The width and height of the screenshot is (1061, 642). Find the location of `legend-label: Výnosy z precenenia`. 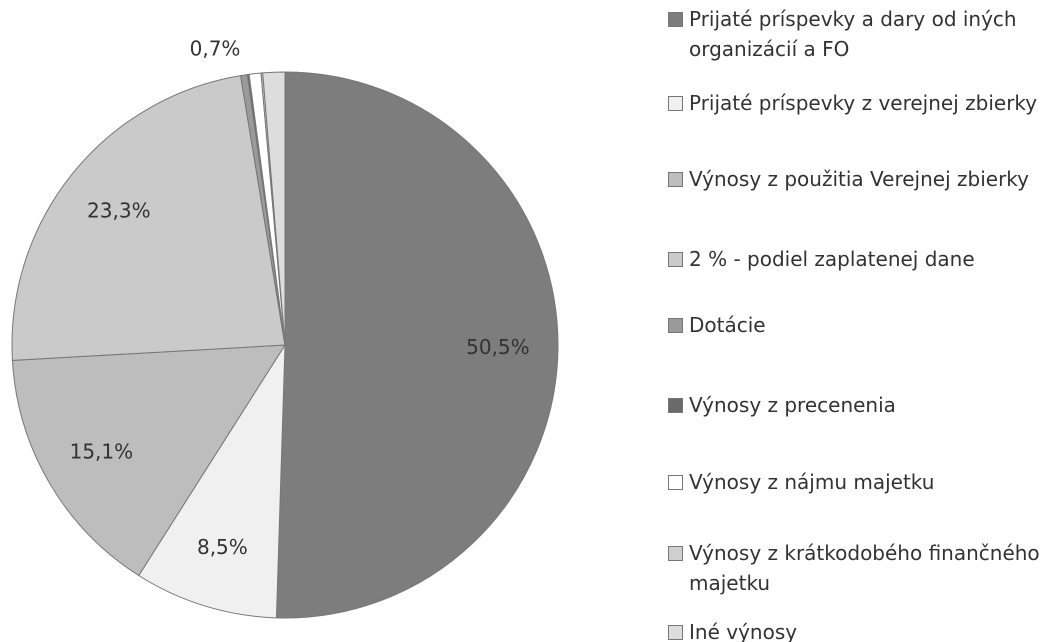

legend-label: Výnosy z precenenia is located at coordinates (792, 405).